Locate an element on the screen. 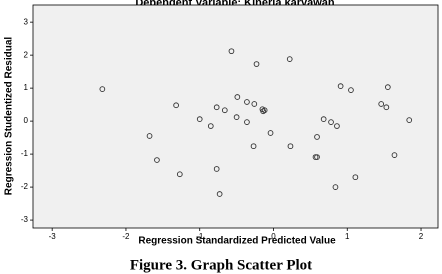 This screenshot has width=442, height=274. x-tick-label: -3 is located at coordinates (53, 236).